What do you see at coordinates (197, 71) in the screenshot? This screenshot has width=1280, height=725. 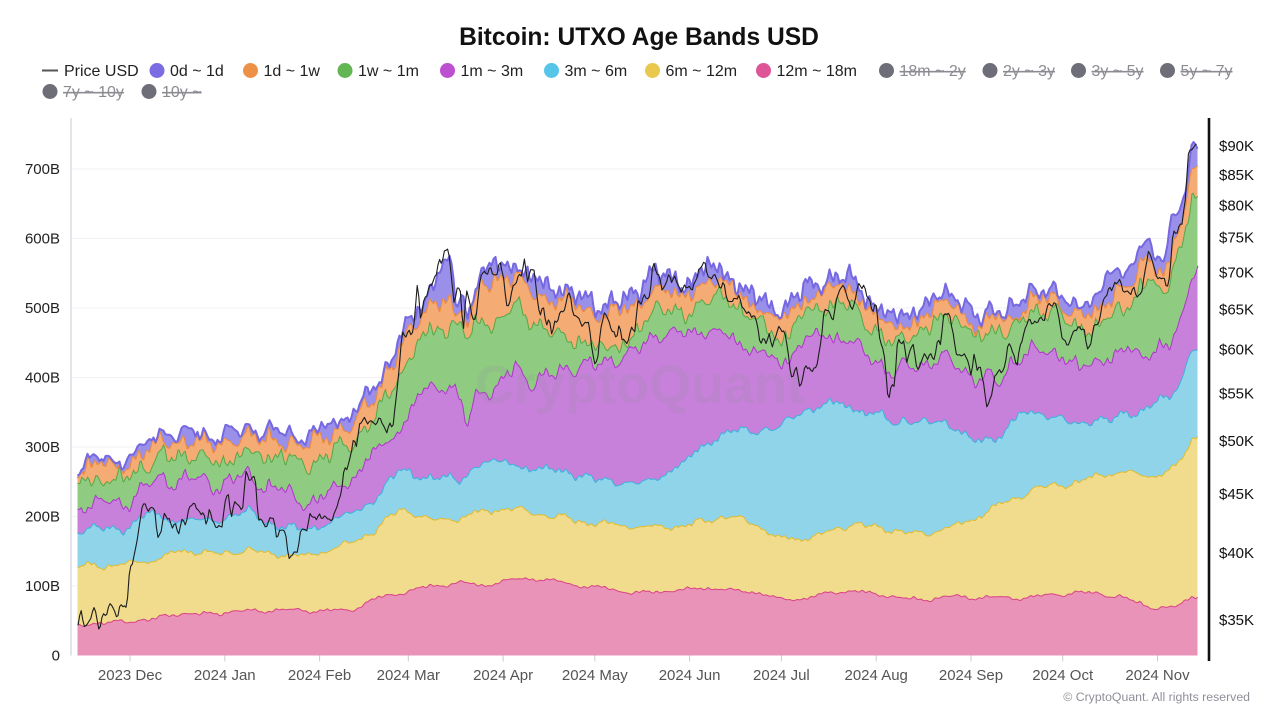 I see `svg-text: 0d ~ 1d` at bounding box center [197, 71].